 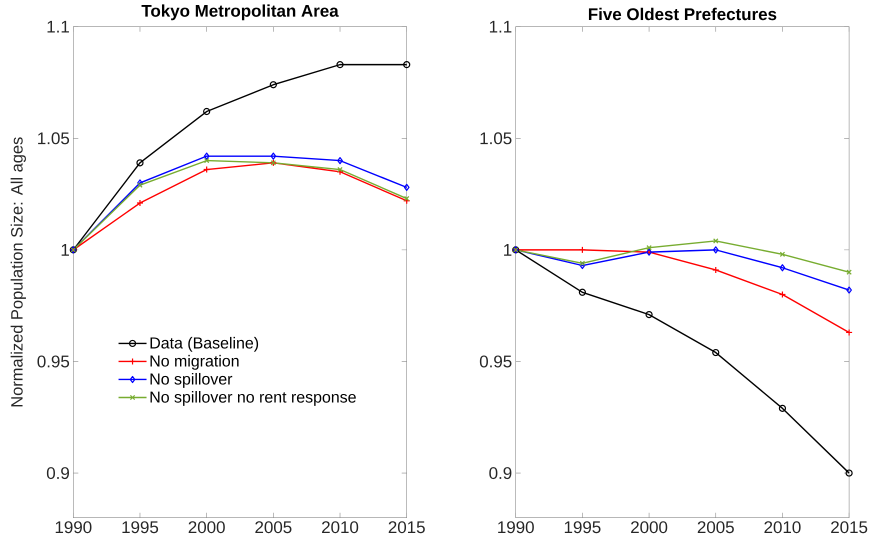 I want to click on legend-label: No spillover, so click(x=191, y=380).